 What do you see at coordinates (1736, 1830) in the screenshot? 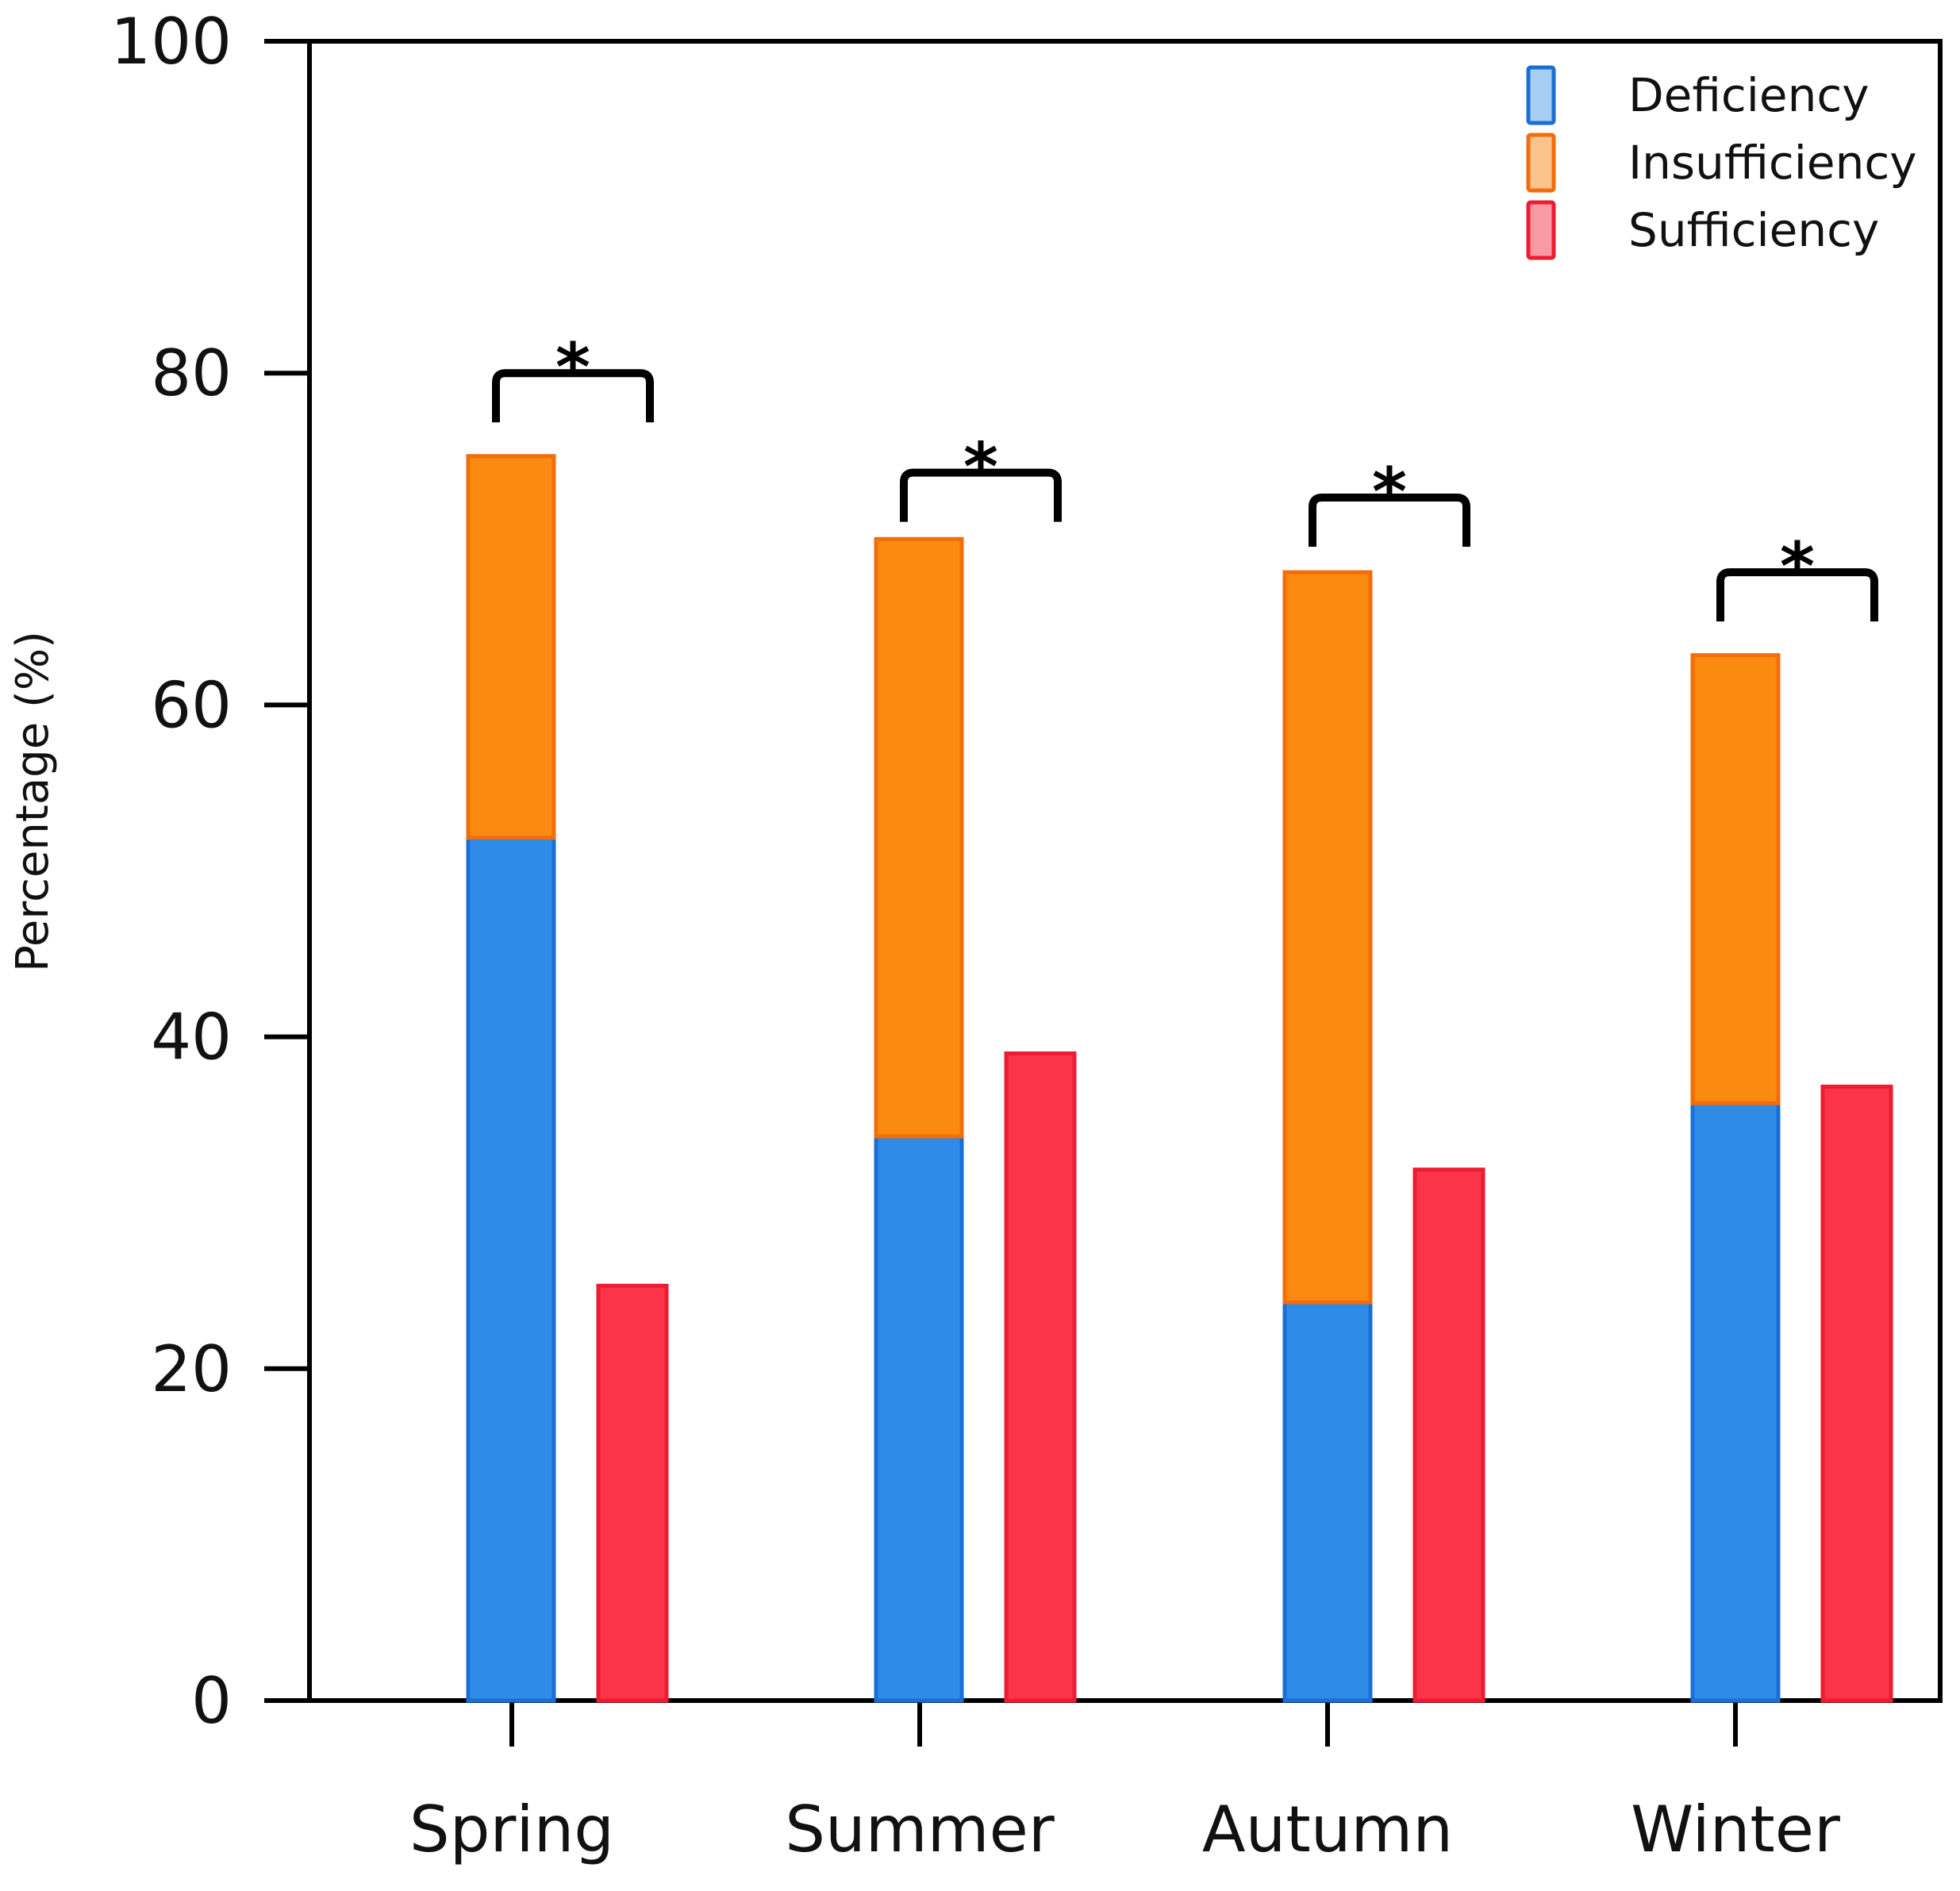
I see `x-tick-label: Winter` at bounding box center [1736, 1830].